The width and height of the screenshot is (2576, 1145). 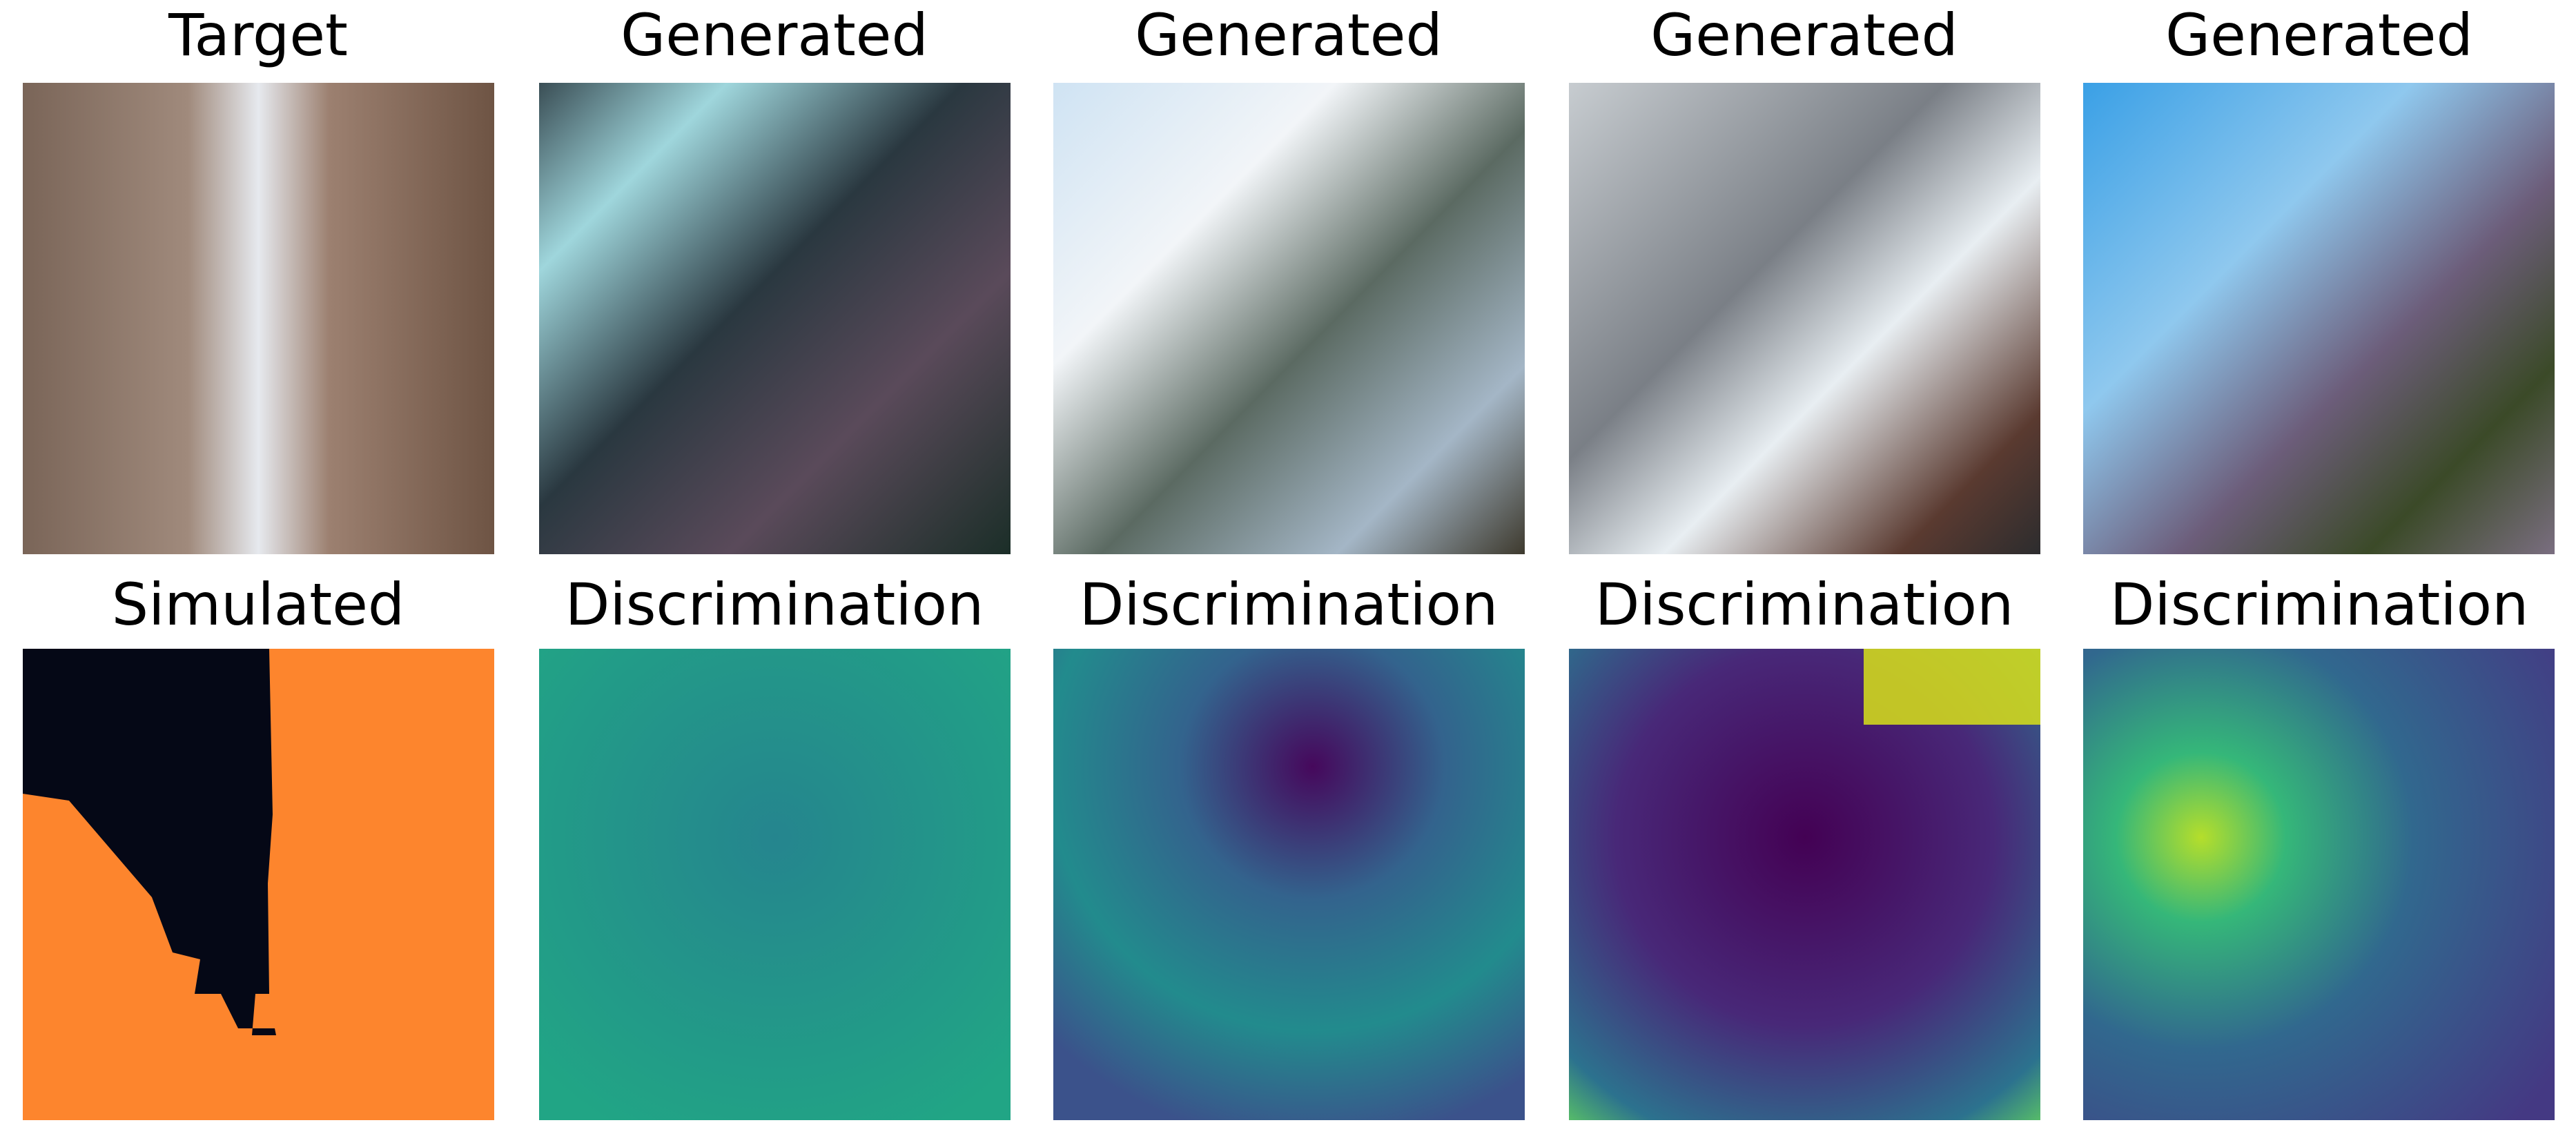 I want to click on panel-title: Target, so click(x=258, y=35).